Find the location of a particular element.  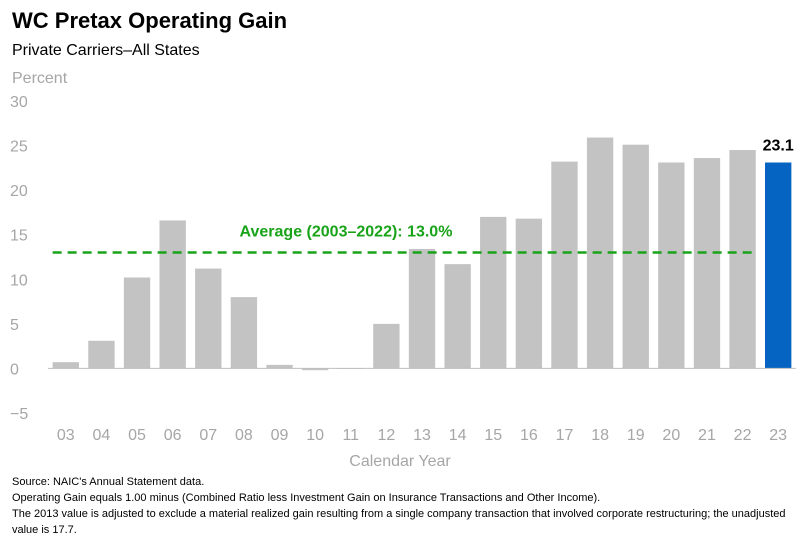

x-tick-label: 06 is located at coordinates (173, 435).